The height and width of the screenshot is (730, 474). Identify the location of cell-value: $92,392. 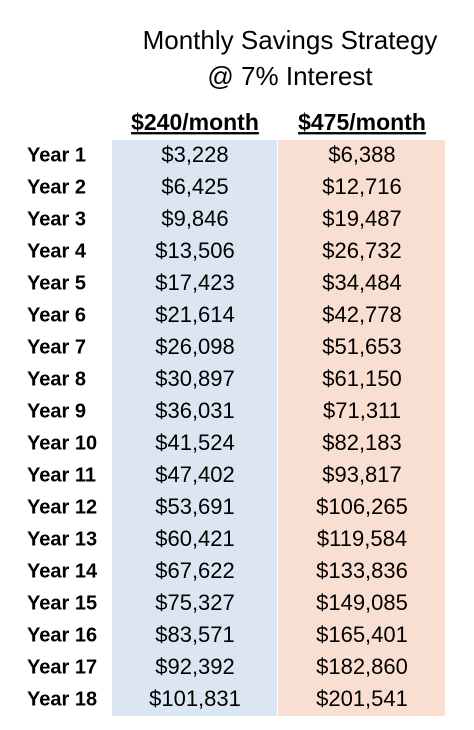
(195, 666).